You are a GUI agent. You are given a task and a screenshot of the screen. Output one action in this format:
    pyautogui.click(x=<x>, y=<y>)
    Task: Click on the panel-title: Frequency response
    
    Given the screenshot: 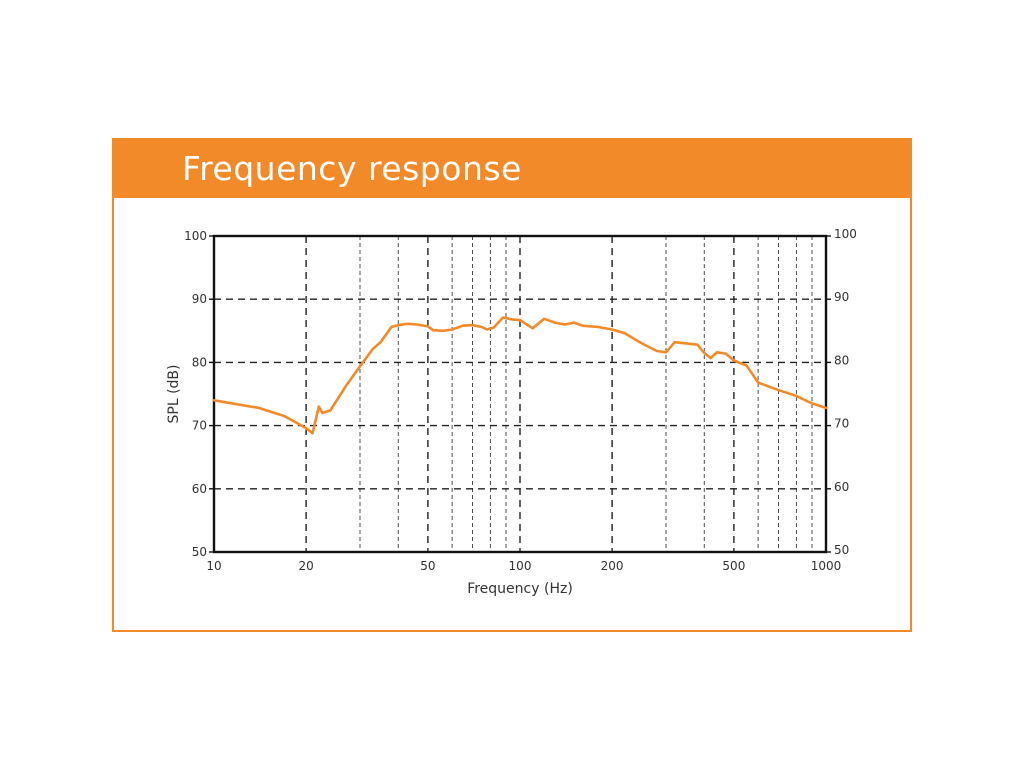 What is the action you would take?
    pyautogui.click(x=352, y=168)
    